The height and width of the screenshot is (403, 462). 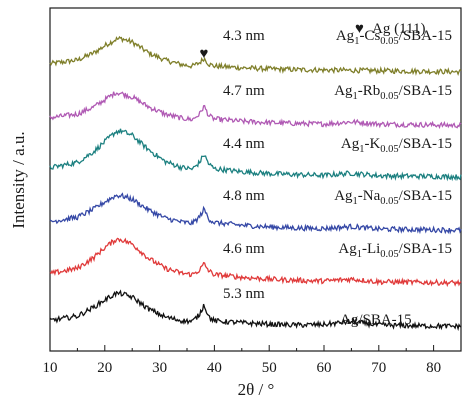 What do you see at coordinates (242, 360) in the screenshot?
I see `x-axis-ticks: 10 20 30 40 50 60 70 80` at bounding box center [242, 360].